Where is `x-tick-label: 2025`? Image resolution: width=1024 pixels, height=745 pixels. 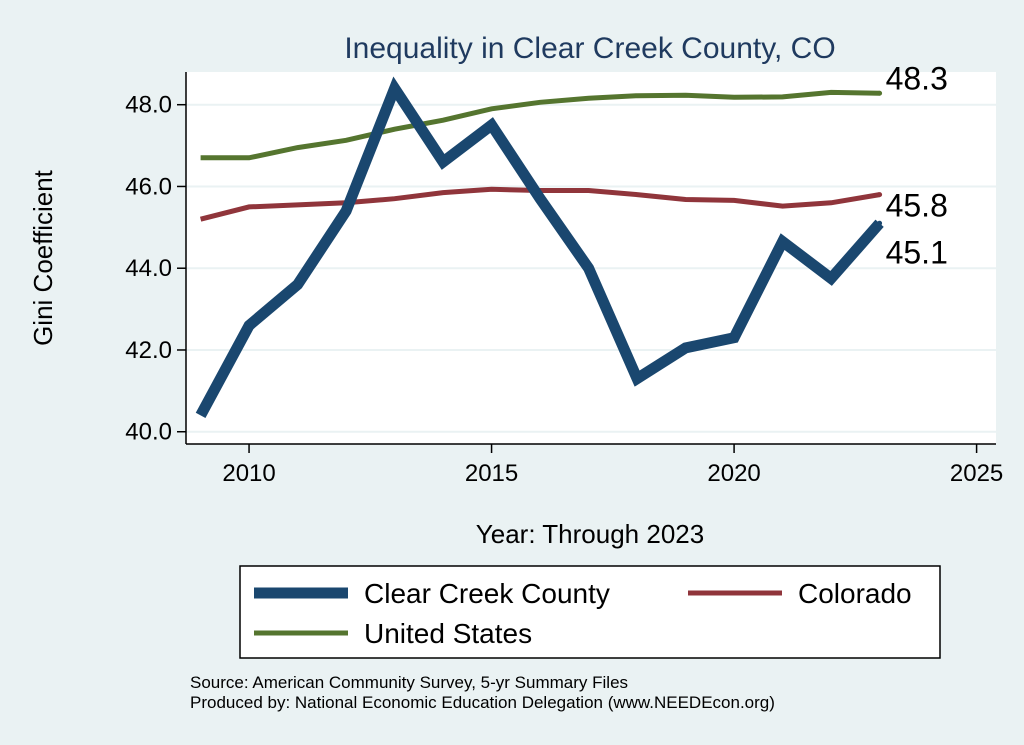 x-tick-label: 2025 is located at coordinates (976, 473).